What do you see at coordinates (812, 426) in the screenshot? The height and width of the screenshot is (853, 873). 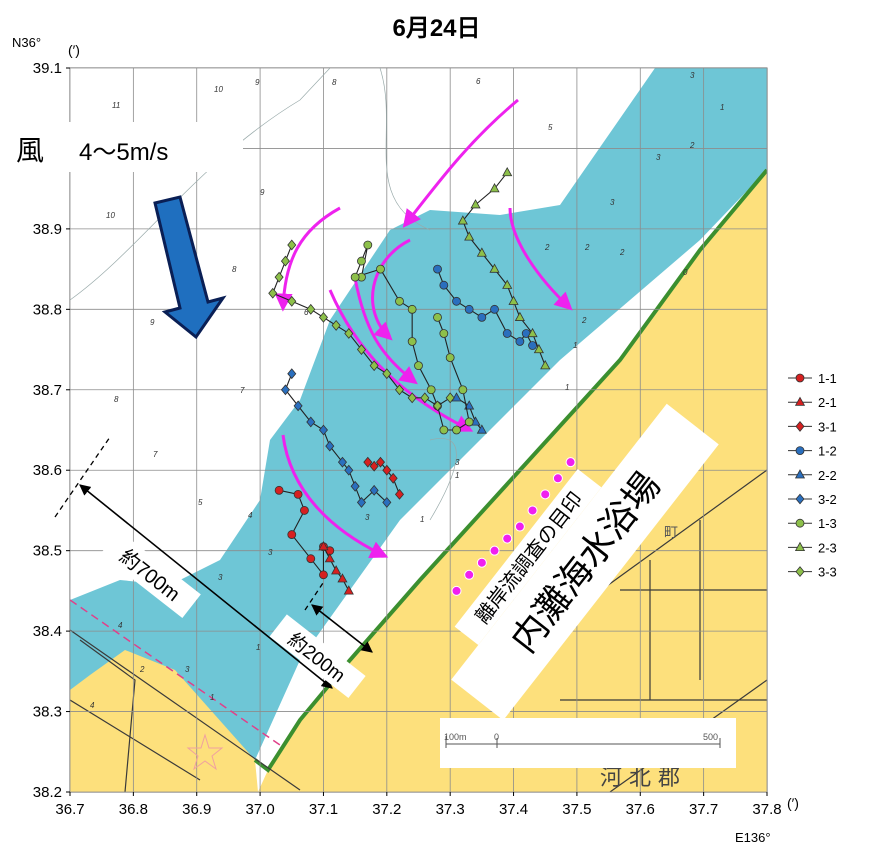 I see `legend-item-3-1: 3-1` at bounding box center [812, 426].